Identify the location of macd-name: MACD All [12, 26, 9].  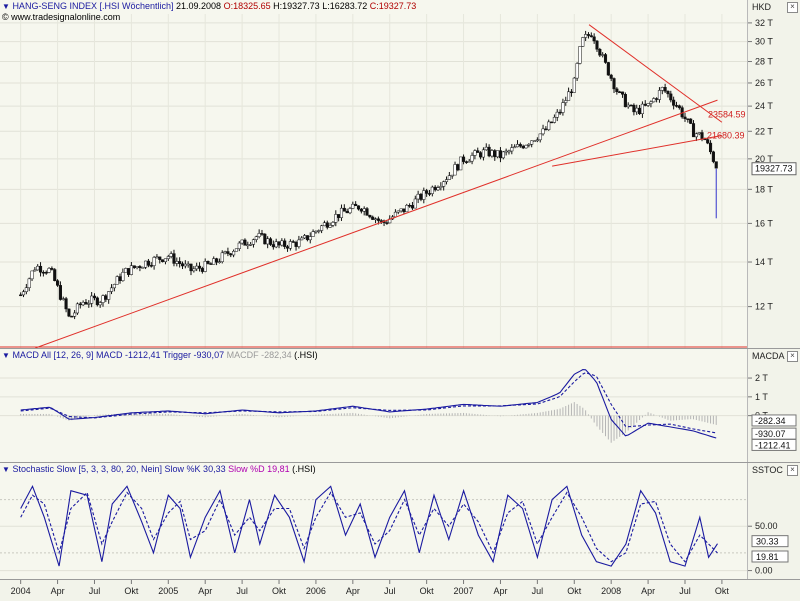
(53, 355).